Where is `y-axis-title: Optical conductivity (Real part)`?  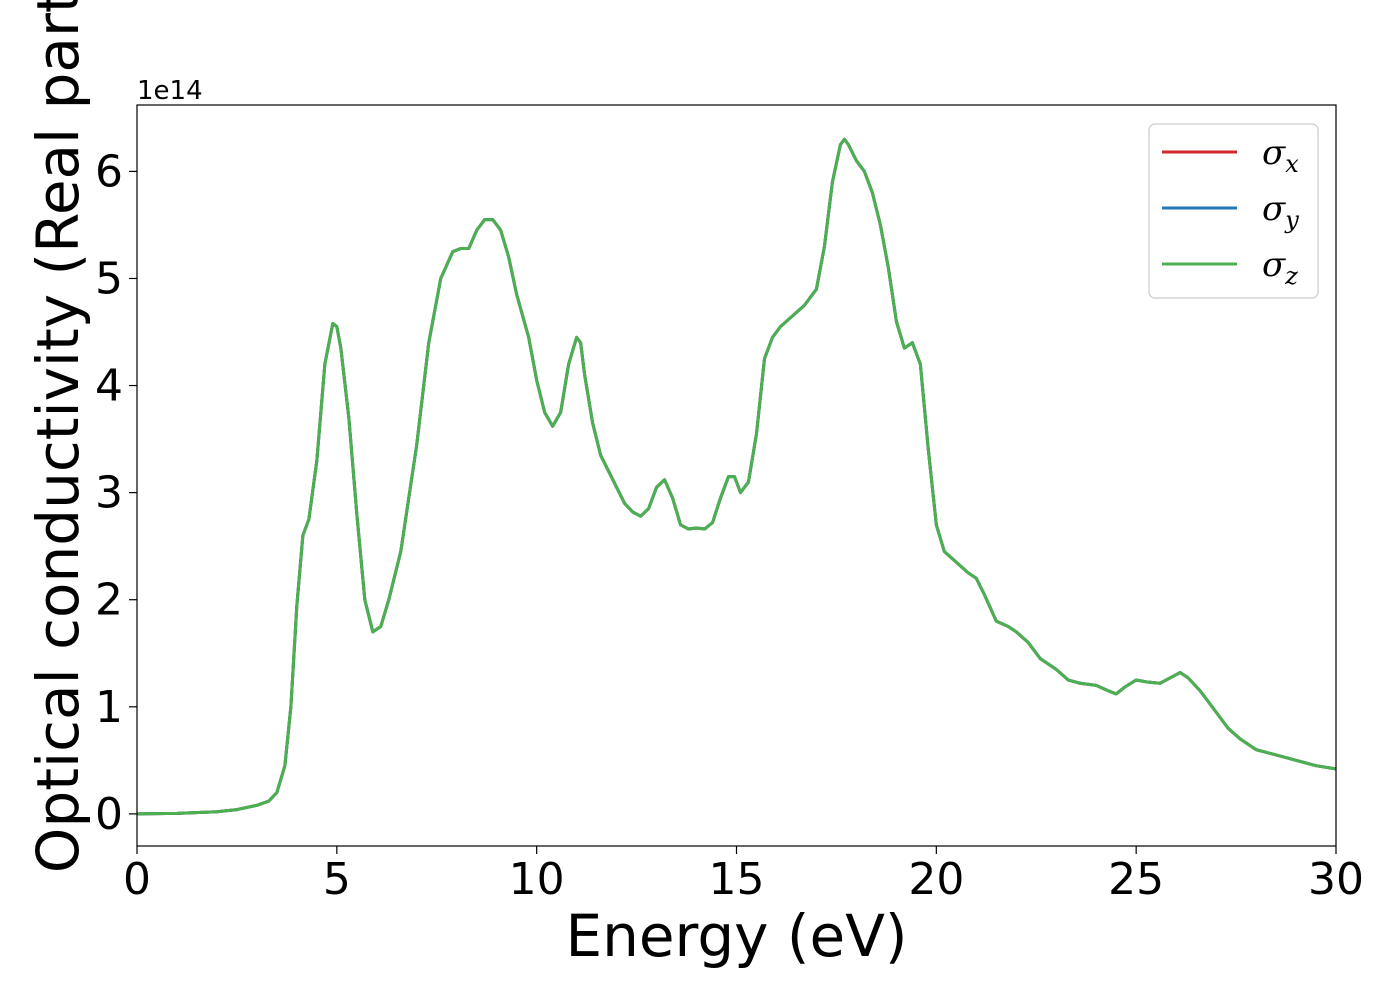 y-axis-title: Optical conductivity (Real part) is located at coordinates (58, 436).